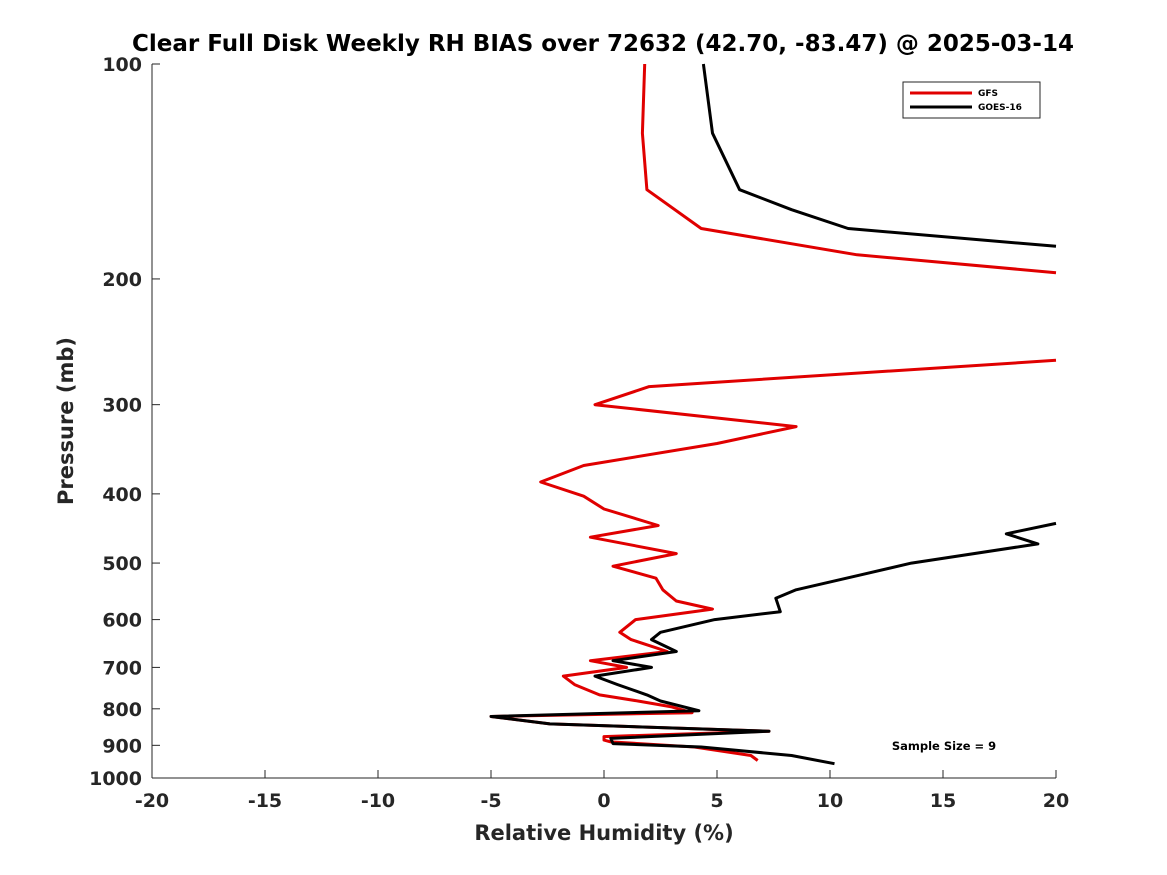 Image resolution: width=1167 pixels, height=875 pixels. Describe the element at coordinates (830, 801) in the screenshot. I see `x-tick-label: 10` at that location.